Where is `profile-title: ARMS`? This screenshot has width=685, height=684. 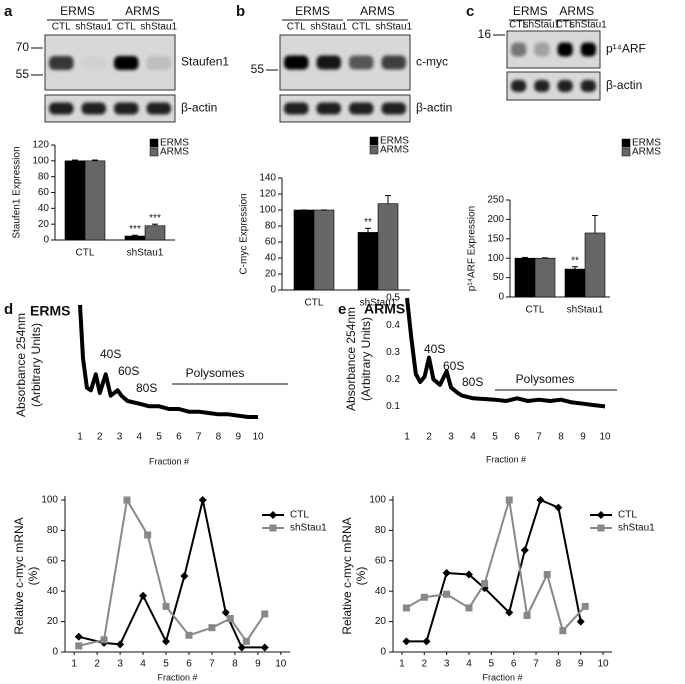 profile-title: ARMS is located at coordinates (384, 309).